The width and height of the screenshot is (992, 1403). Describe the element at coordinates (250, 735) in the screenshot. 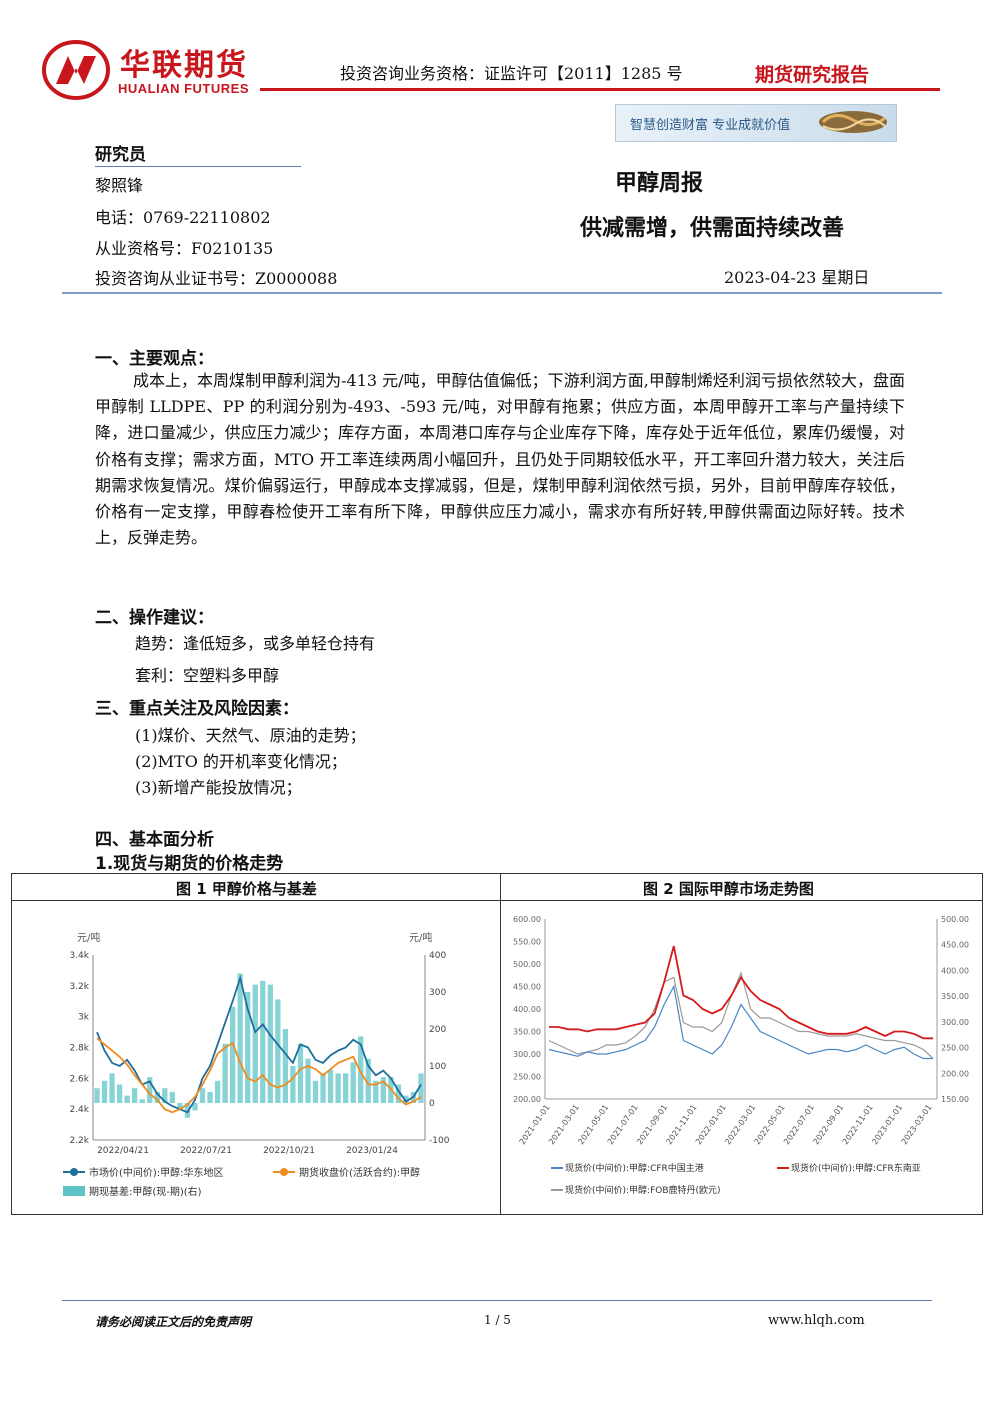

I see `risk-item-1: (1)煤价、天然气、原油的走势；` at that location.